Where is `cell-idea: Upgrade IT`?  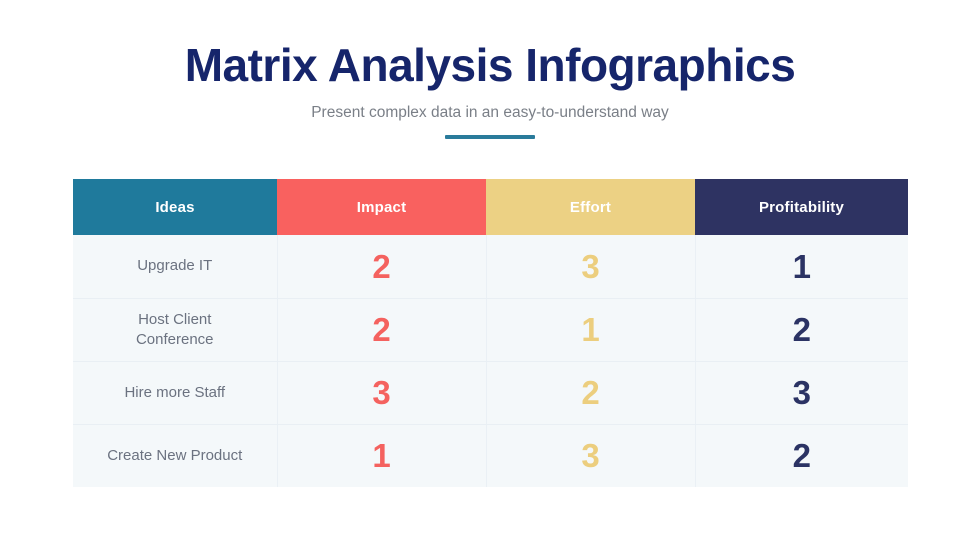 cell-idea: Upgrade IT is located at coordinates (175, 267).